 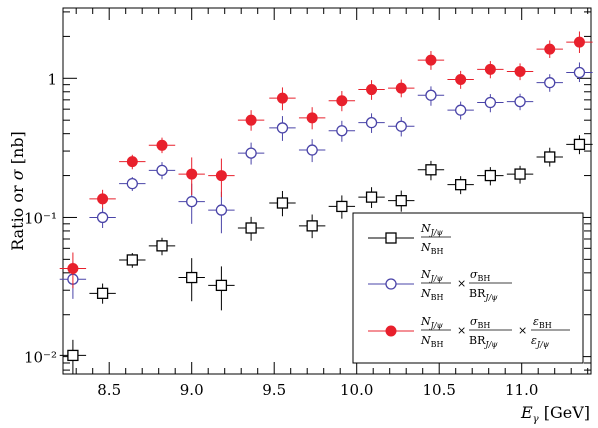 What do you see at coordinates (540, 341) in the screenshot?
I see `svg-text: εJ/ψ` at bounding box center [540, 341].